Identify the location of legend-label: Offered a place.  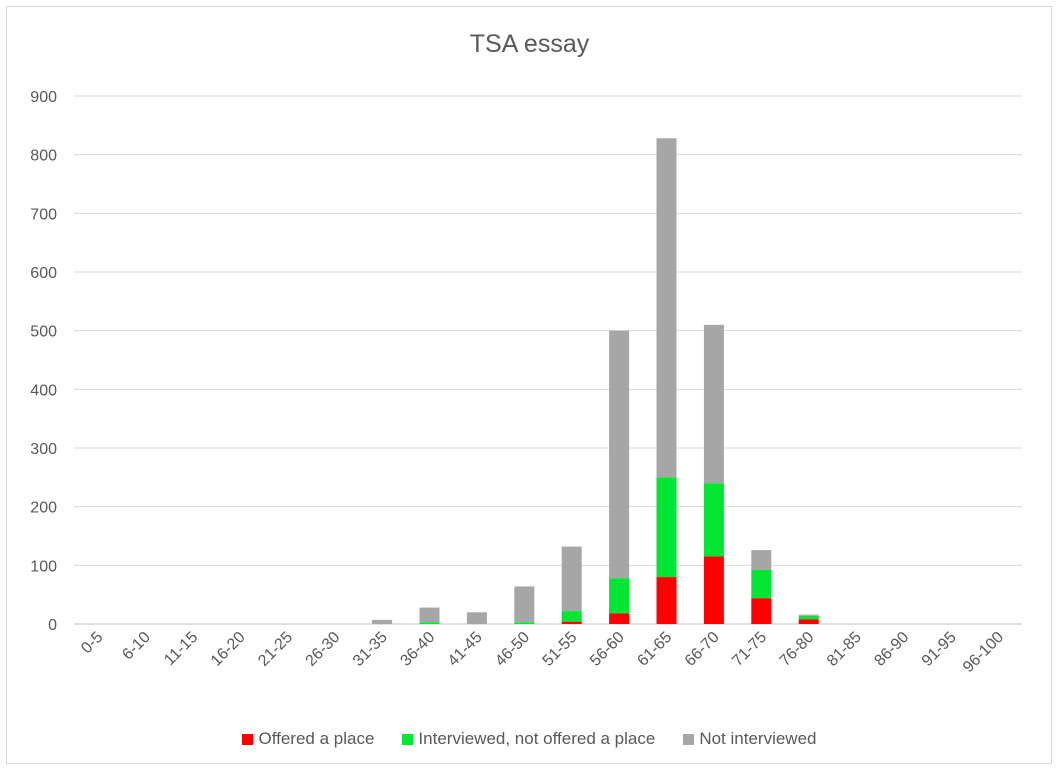
(316, 738).